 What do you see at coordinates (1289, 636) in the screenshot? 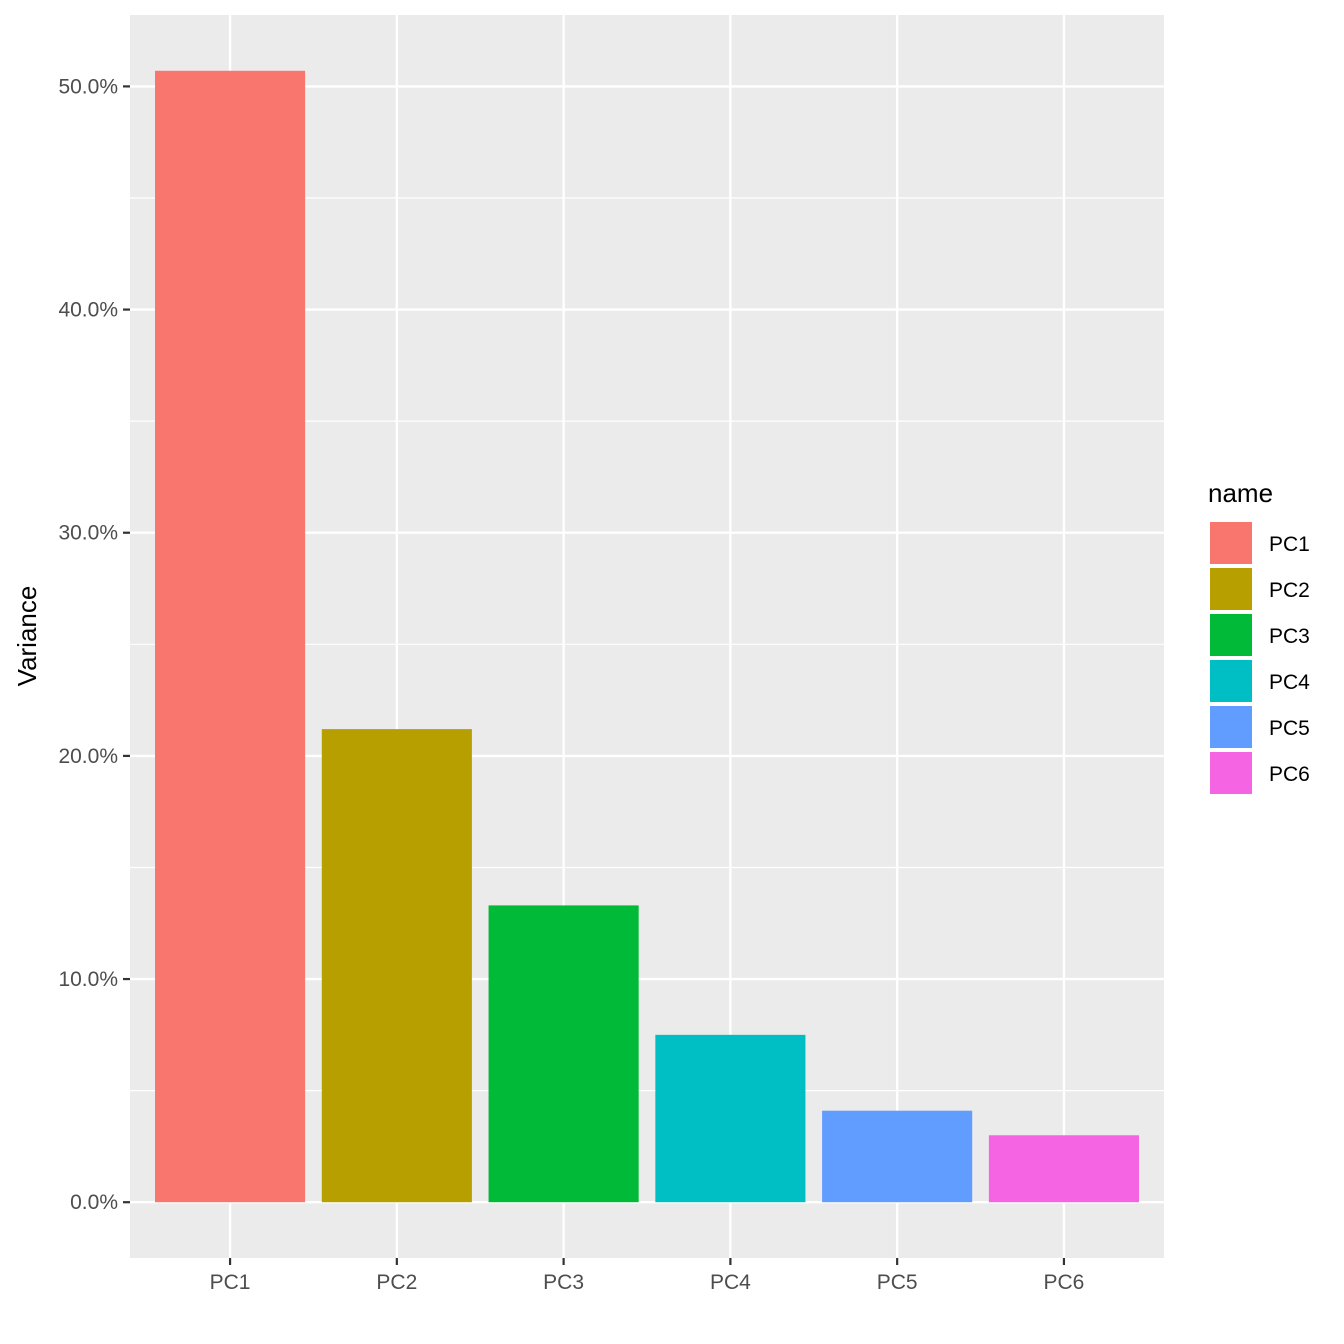
I see `legend-label-pc3: PC3` at bounding box center [1289, 636].